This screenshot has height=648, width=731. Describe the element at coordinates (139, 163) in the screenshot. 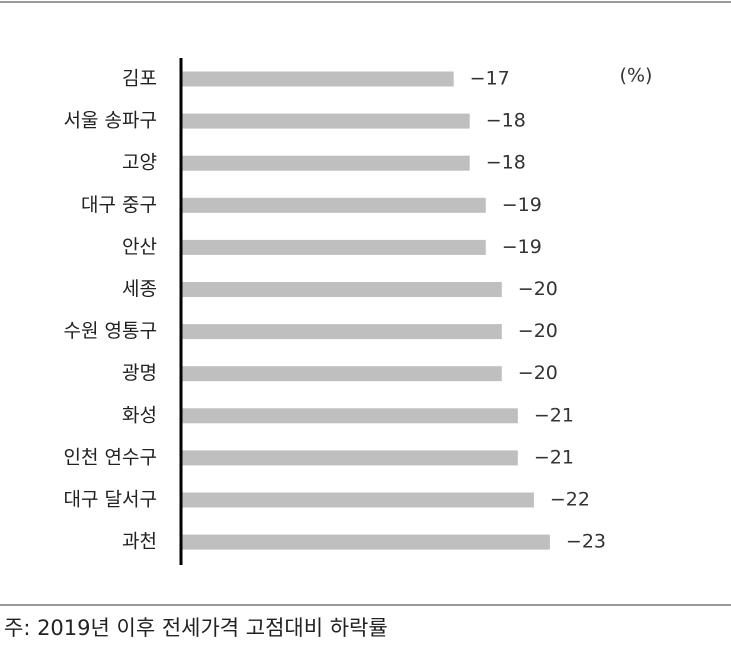

I see `category-label: 고양` at that location.